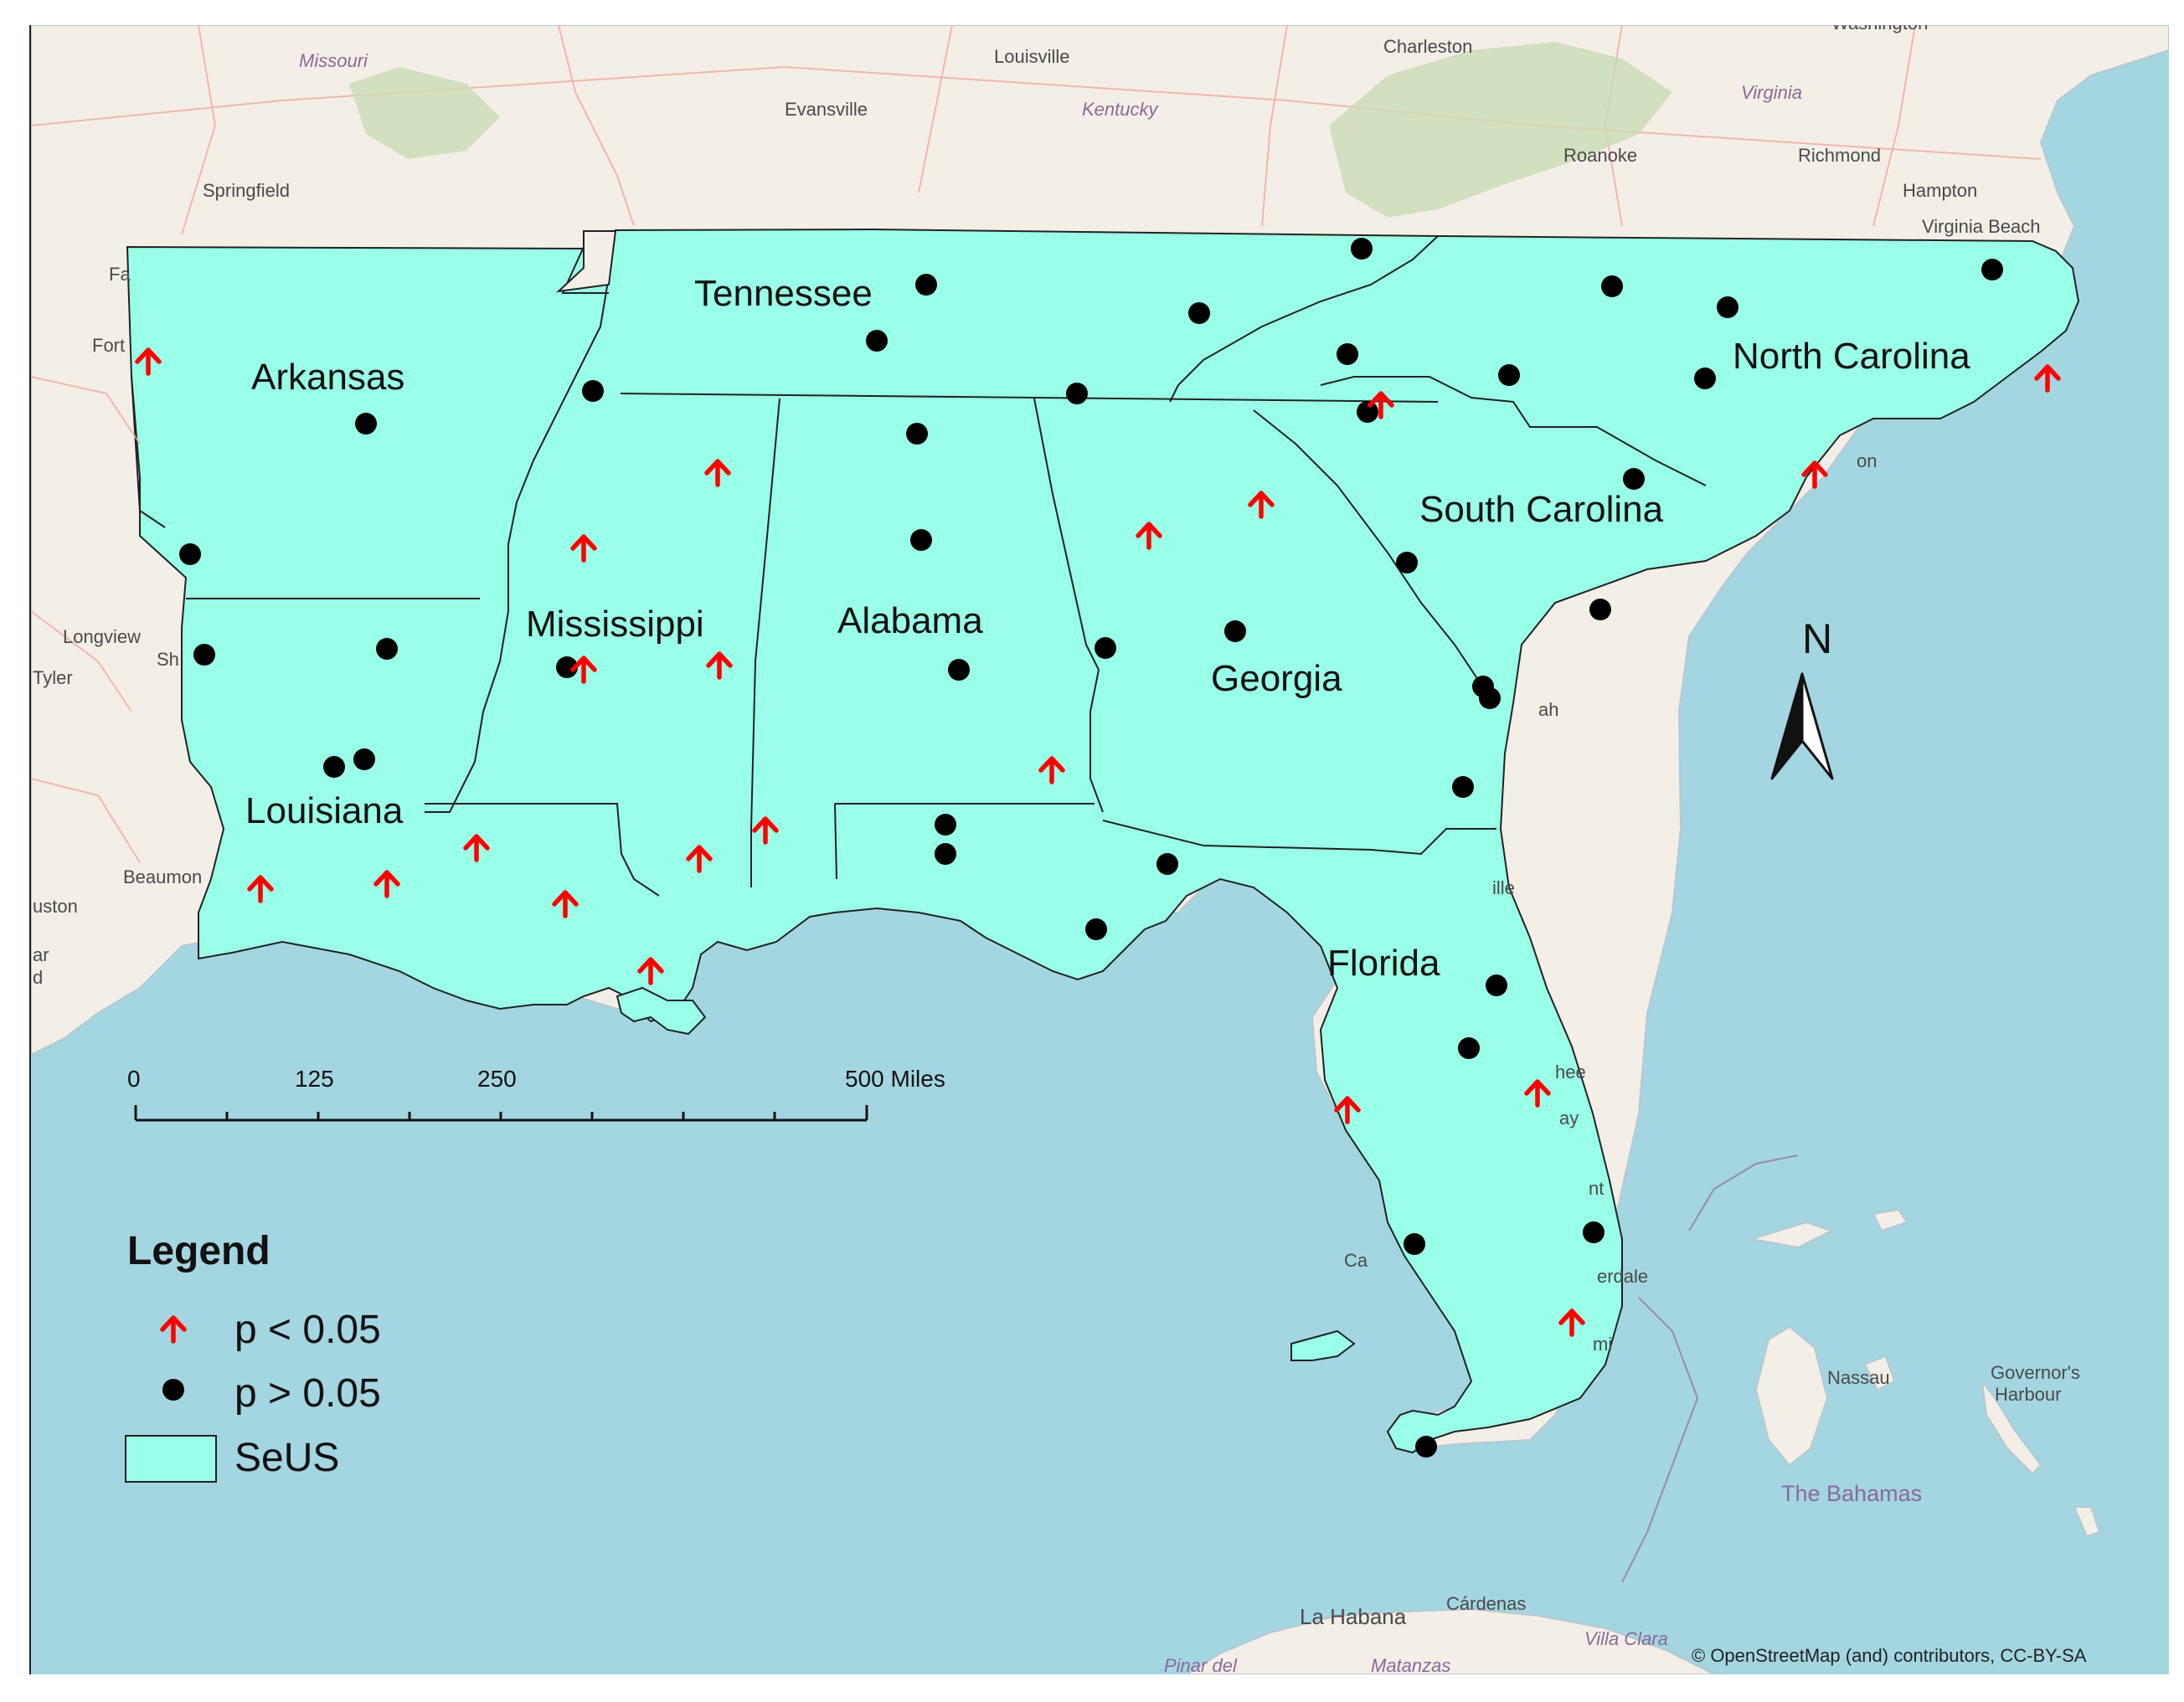 The image size is (2184, 1702). I want to click on label-nassau: Nassau, so click(1859, 1377).